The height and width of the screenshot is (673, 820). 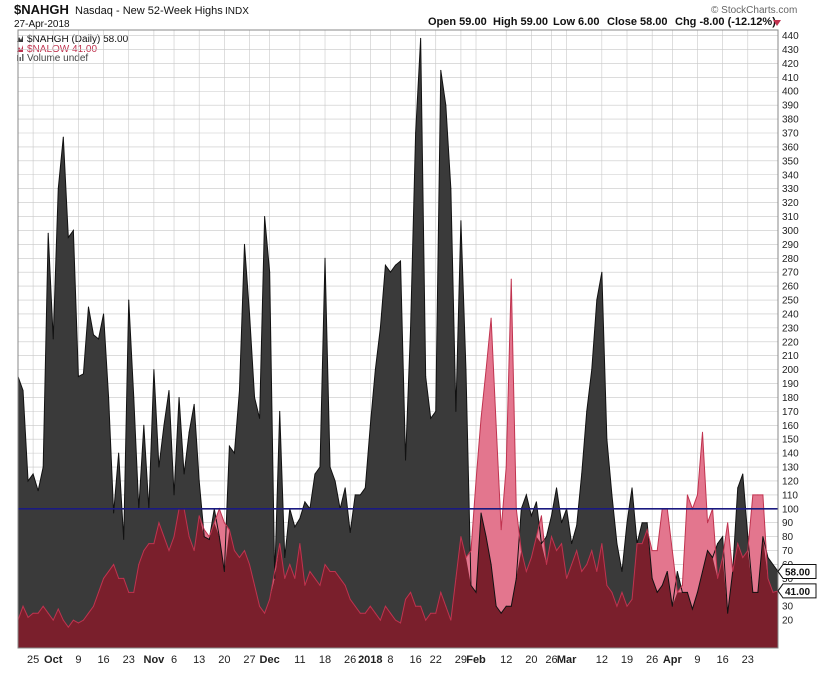 What do you see at coordinates (790, 106) in the screenshot?
I see `y-tick-390: 390` at bounding box center [790, 106].